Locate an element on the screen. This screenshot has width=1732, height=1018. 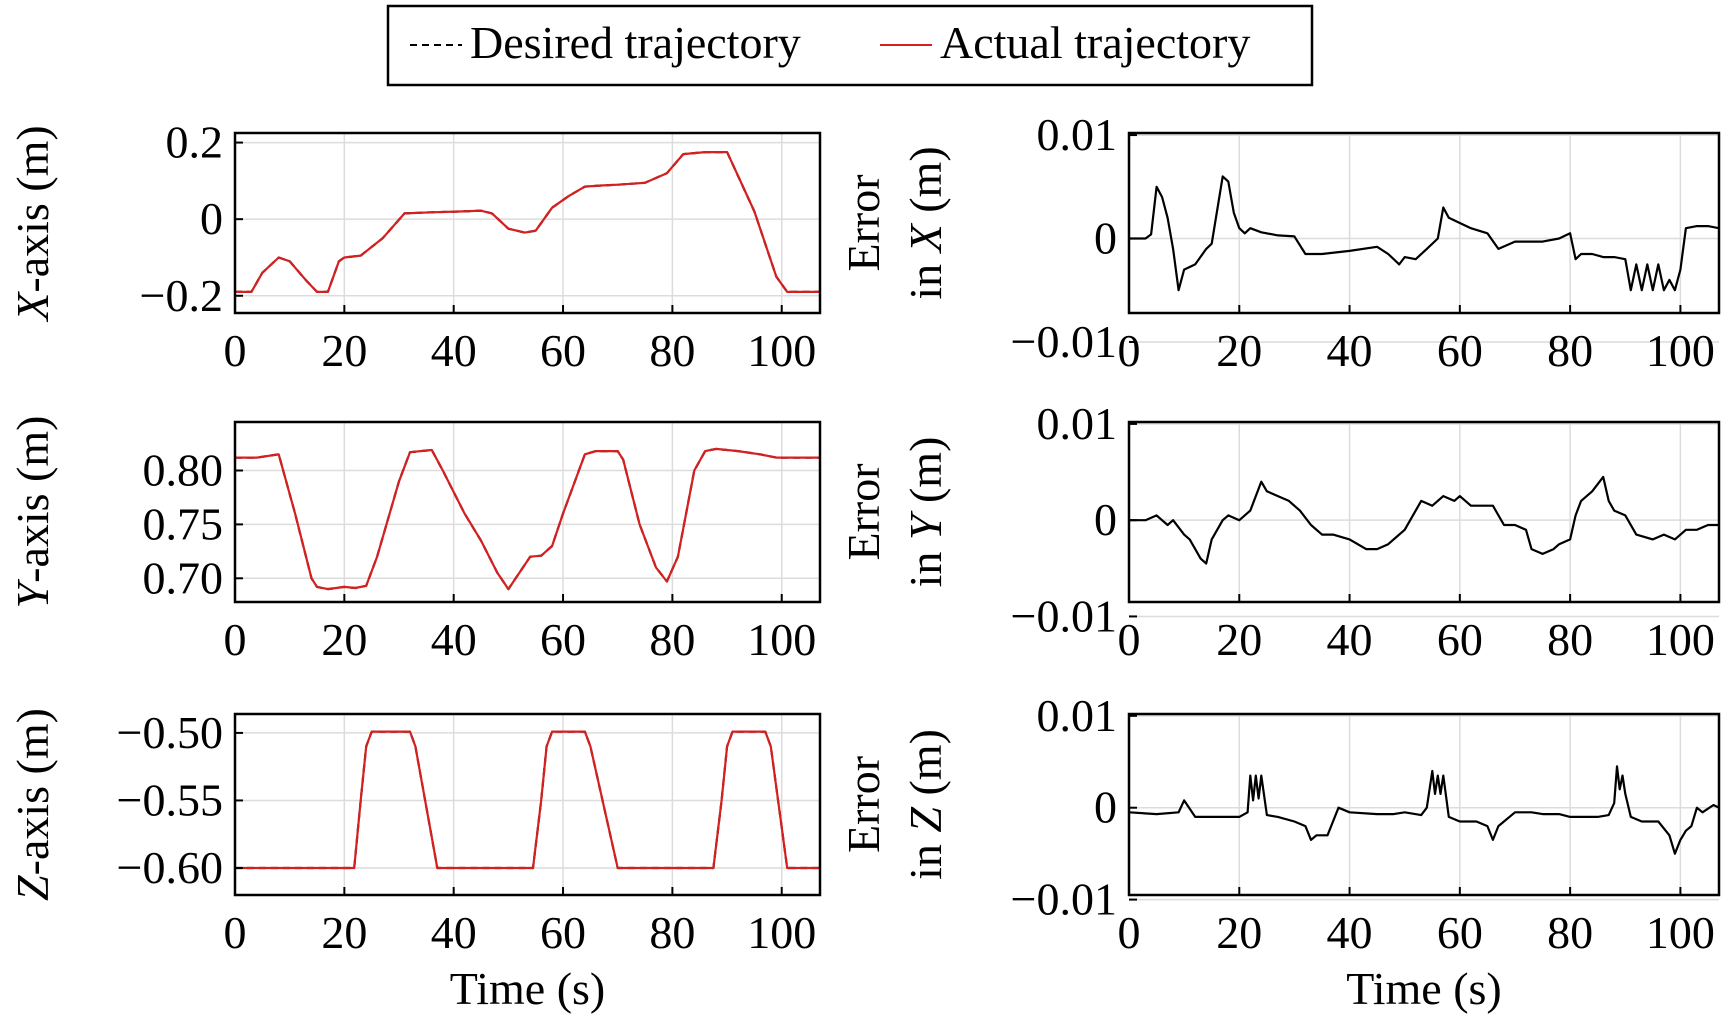
legend-box is located at coordinates (850, 45).